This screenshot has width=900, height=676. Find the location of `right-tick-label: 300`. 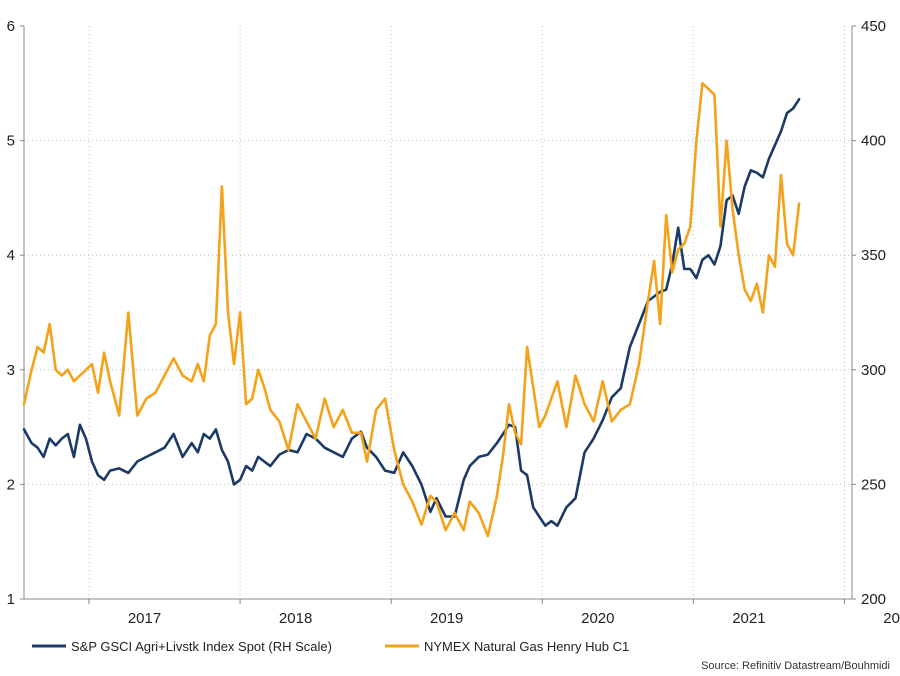

right-tick-label: 300 is located at coordinates (873, 370).